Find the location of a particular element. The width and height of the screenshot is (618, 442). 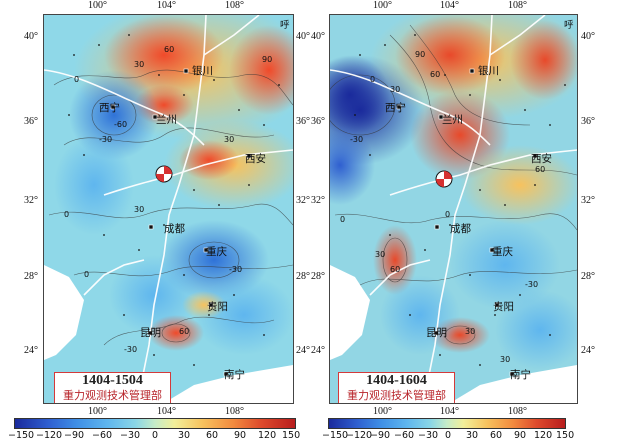

period-stamp-right: 1404-1604 重力观测技术管理部 is located at coordinates (396, 387).